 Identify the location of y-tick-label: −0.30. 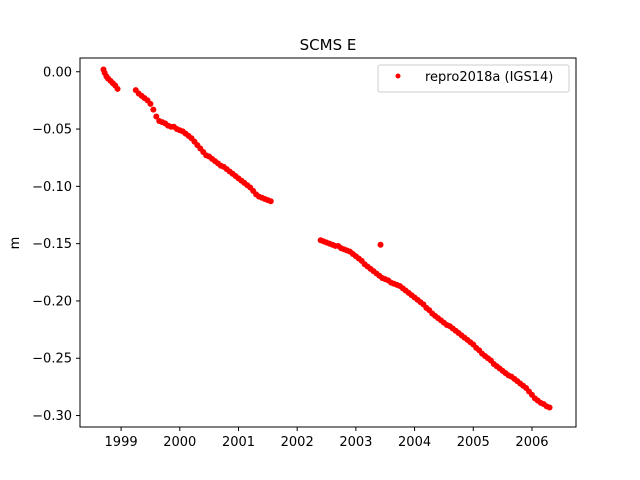
(52, 416).